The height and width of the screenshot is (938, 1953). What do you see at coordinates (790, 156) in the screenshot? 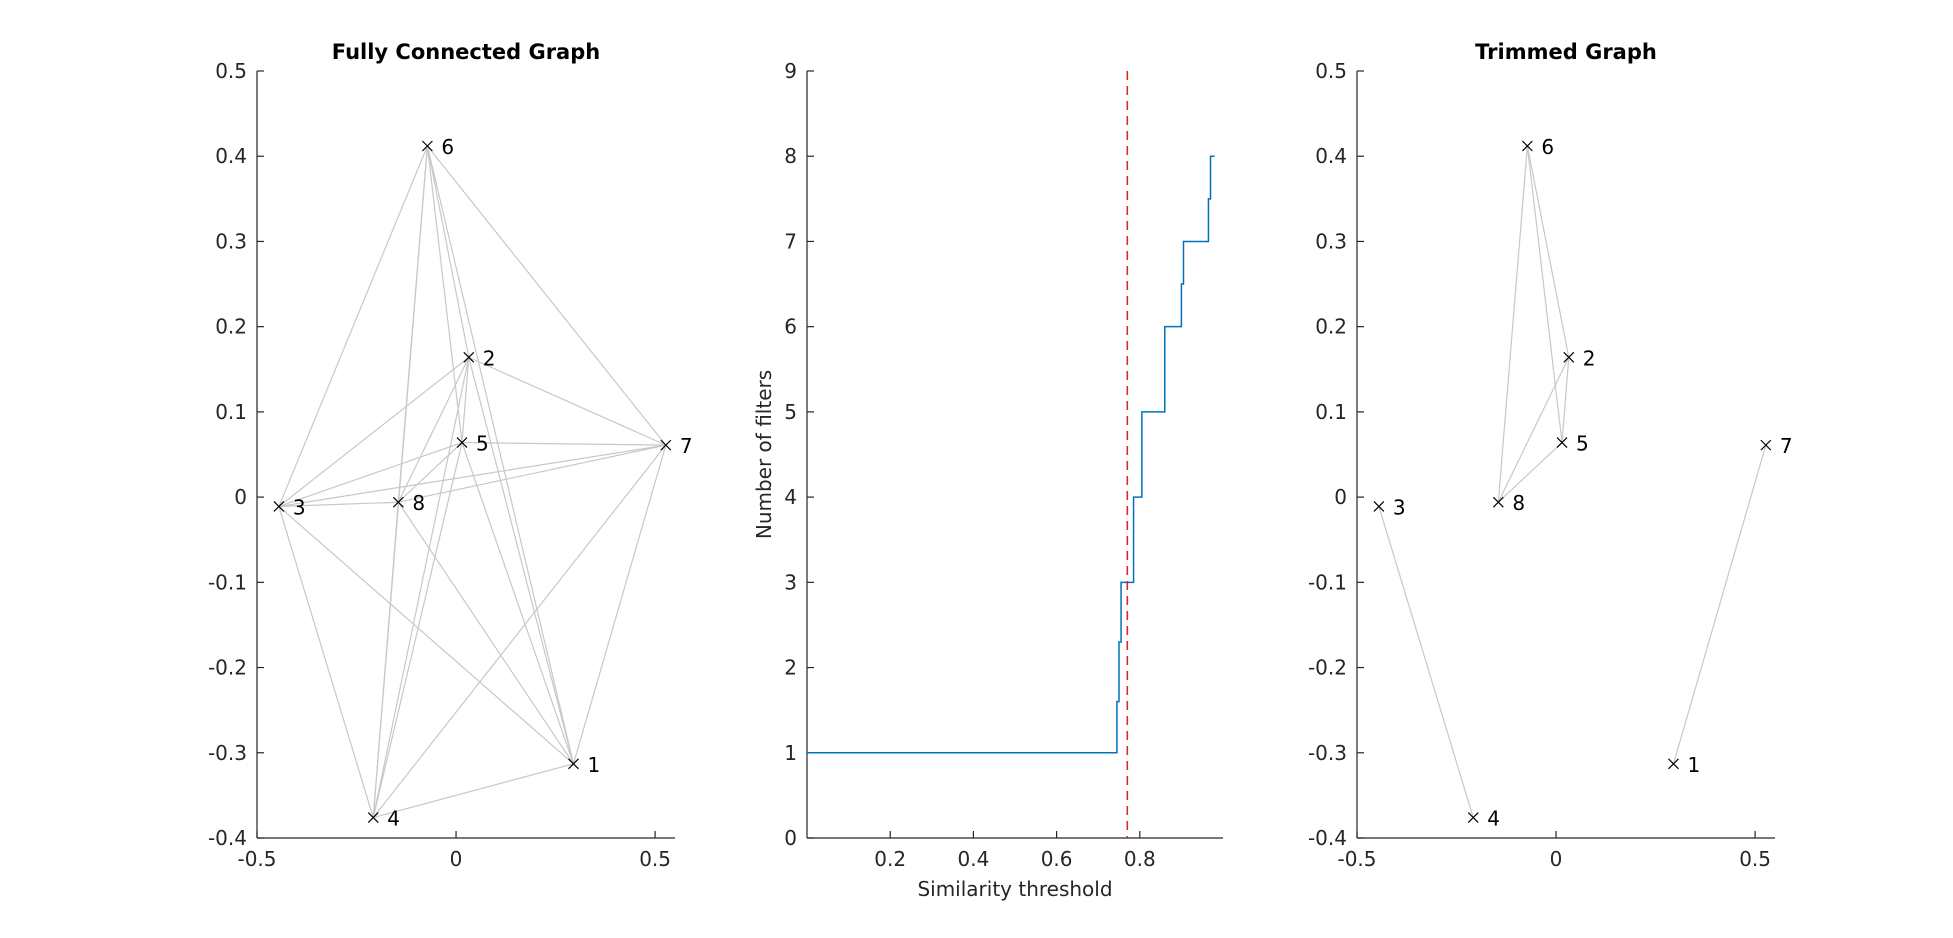
I see `y-tick-label: 8` at bounding box center [790, 156].